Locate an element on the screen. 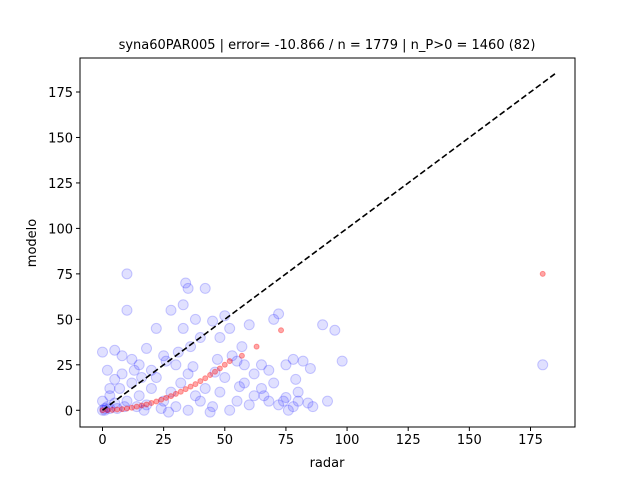 The image size is (640, 480). x-tick-label: 150 is located at coordinates (469, 440).